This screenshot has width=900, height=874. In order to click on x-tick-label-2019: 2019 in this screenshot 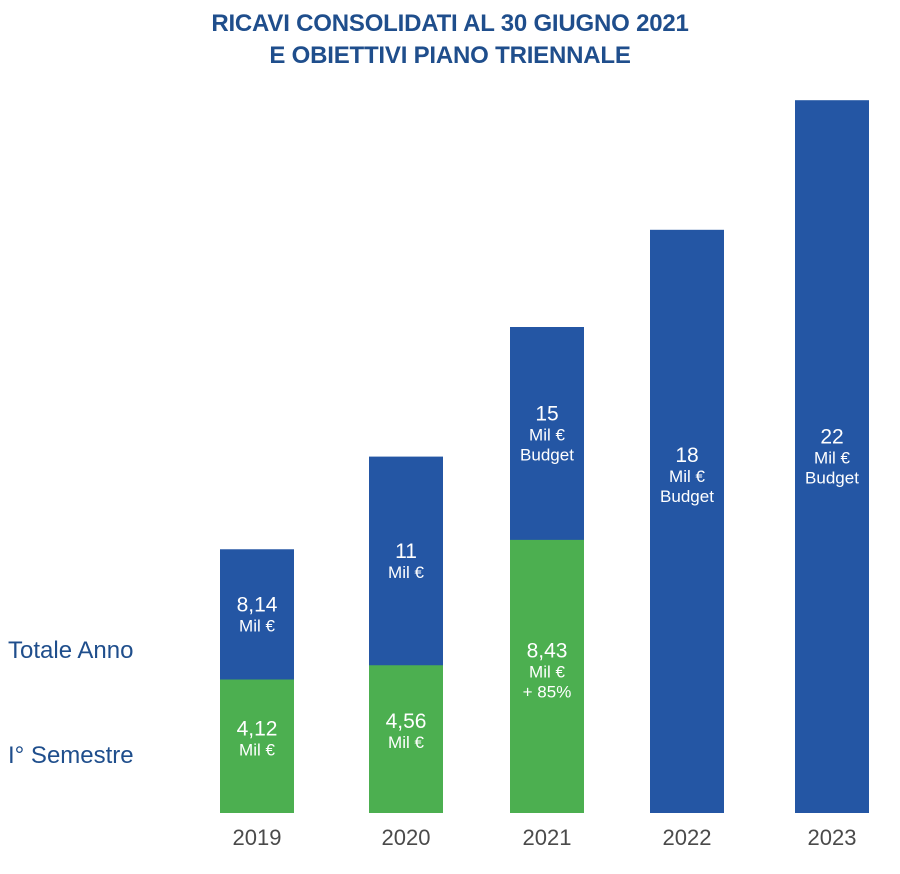, I will do `click(257, 837)`.